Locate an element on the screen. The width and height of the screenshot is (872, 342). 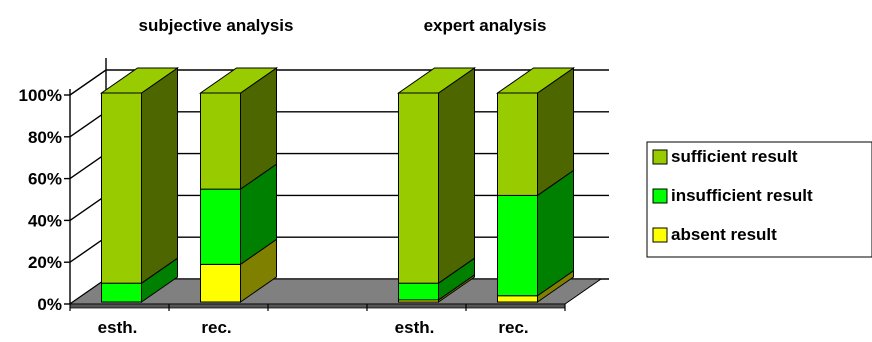
group-title-expert: expert analysis is located at coordinates (485, 25).